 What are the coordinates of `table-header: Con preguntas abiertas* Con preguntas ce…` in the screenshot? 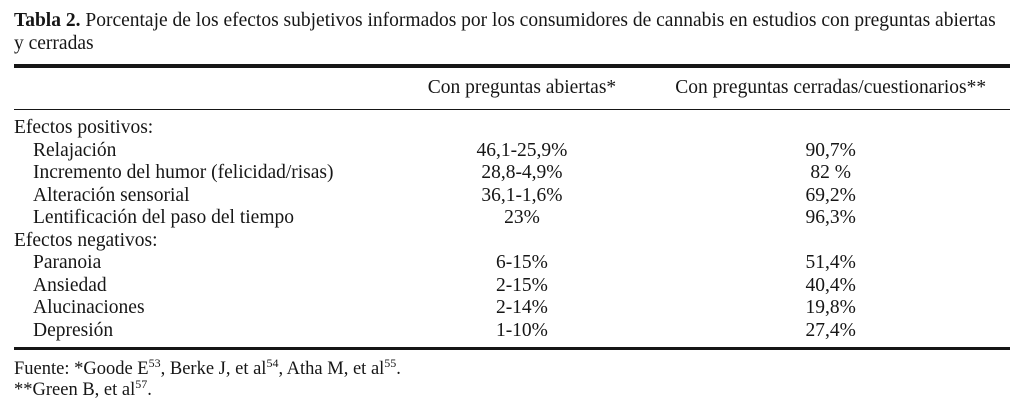 It's located at (512, 88).